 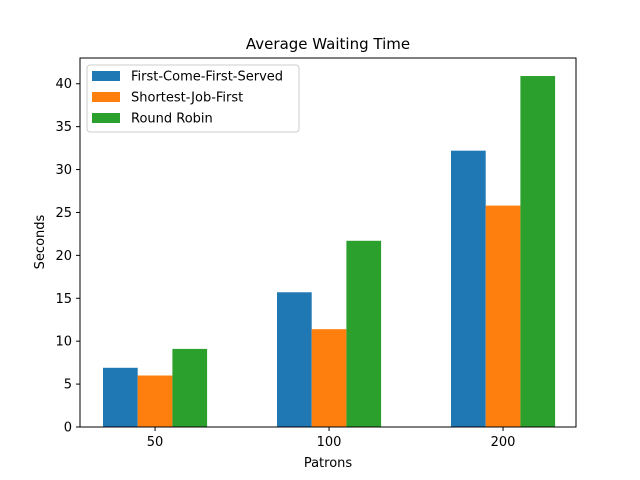 What do you see at coordinates (328, 463) in the screenshot?
I see `x-axis-label: Patrons` at bounding box center [328, 463].